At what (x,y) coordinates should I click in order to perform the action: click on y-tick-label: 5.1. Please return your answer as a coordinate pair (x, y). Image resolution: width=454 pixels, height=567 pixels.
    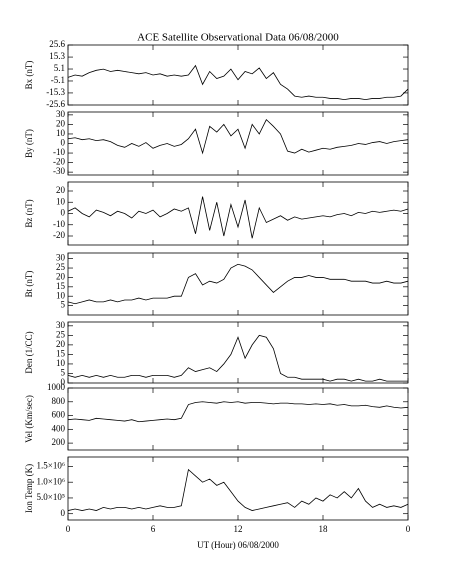
    Looking at the image, I should click on (59, 68).